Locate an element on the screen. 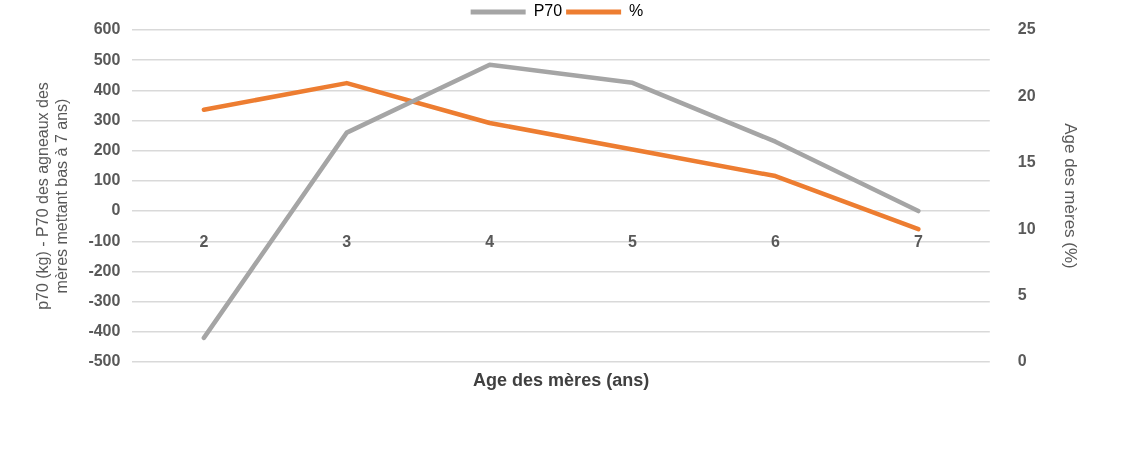  legend-label: P70 is located at coordinates (548, 11).